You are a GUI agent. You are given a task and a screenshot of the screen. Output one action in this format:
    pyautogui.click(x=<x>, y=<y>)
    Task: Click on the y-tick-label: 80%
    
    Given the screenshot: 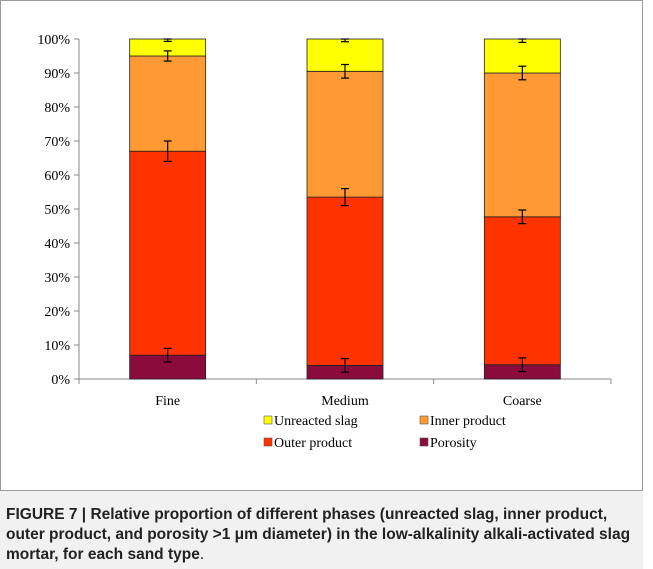 What is the action you would take?
    pyautogui.click(x=57, y=108)
    